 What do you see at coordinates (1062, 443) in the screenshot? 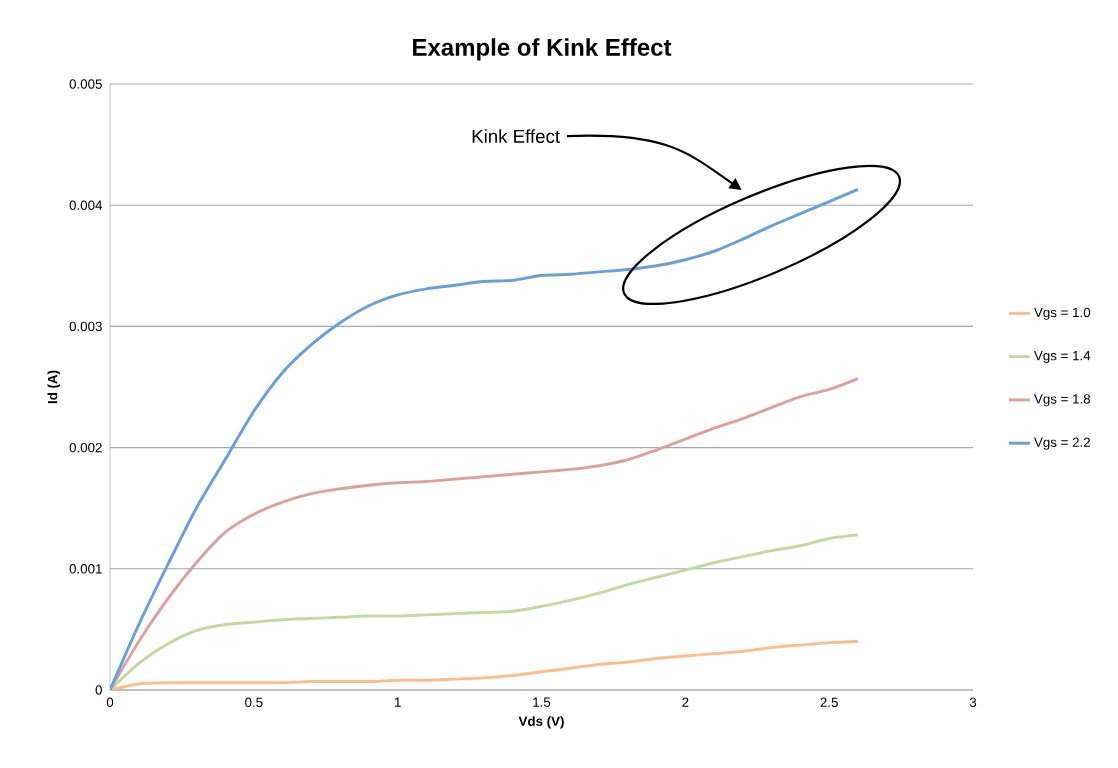
I see `legend-label: Vgs = 2.2` at bounding box center [1062, 443].